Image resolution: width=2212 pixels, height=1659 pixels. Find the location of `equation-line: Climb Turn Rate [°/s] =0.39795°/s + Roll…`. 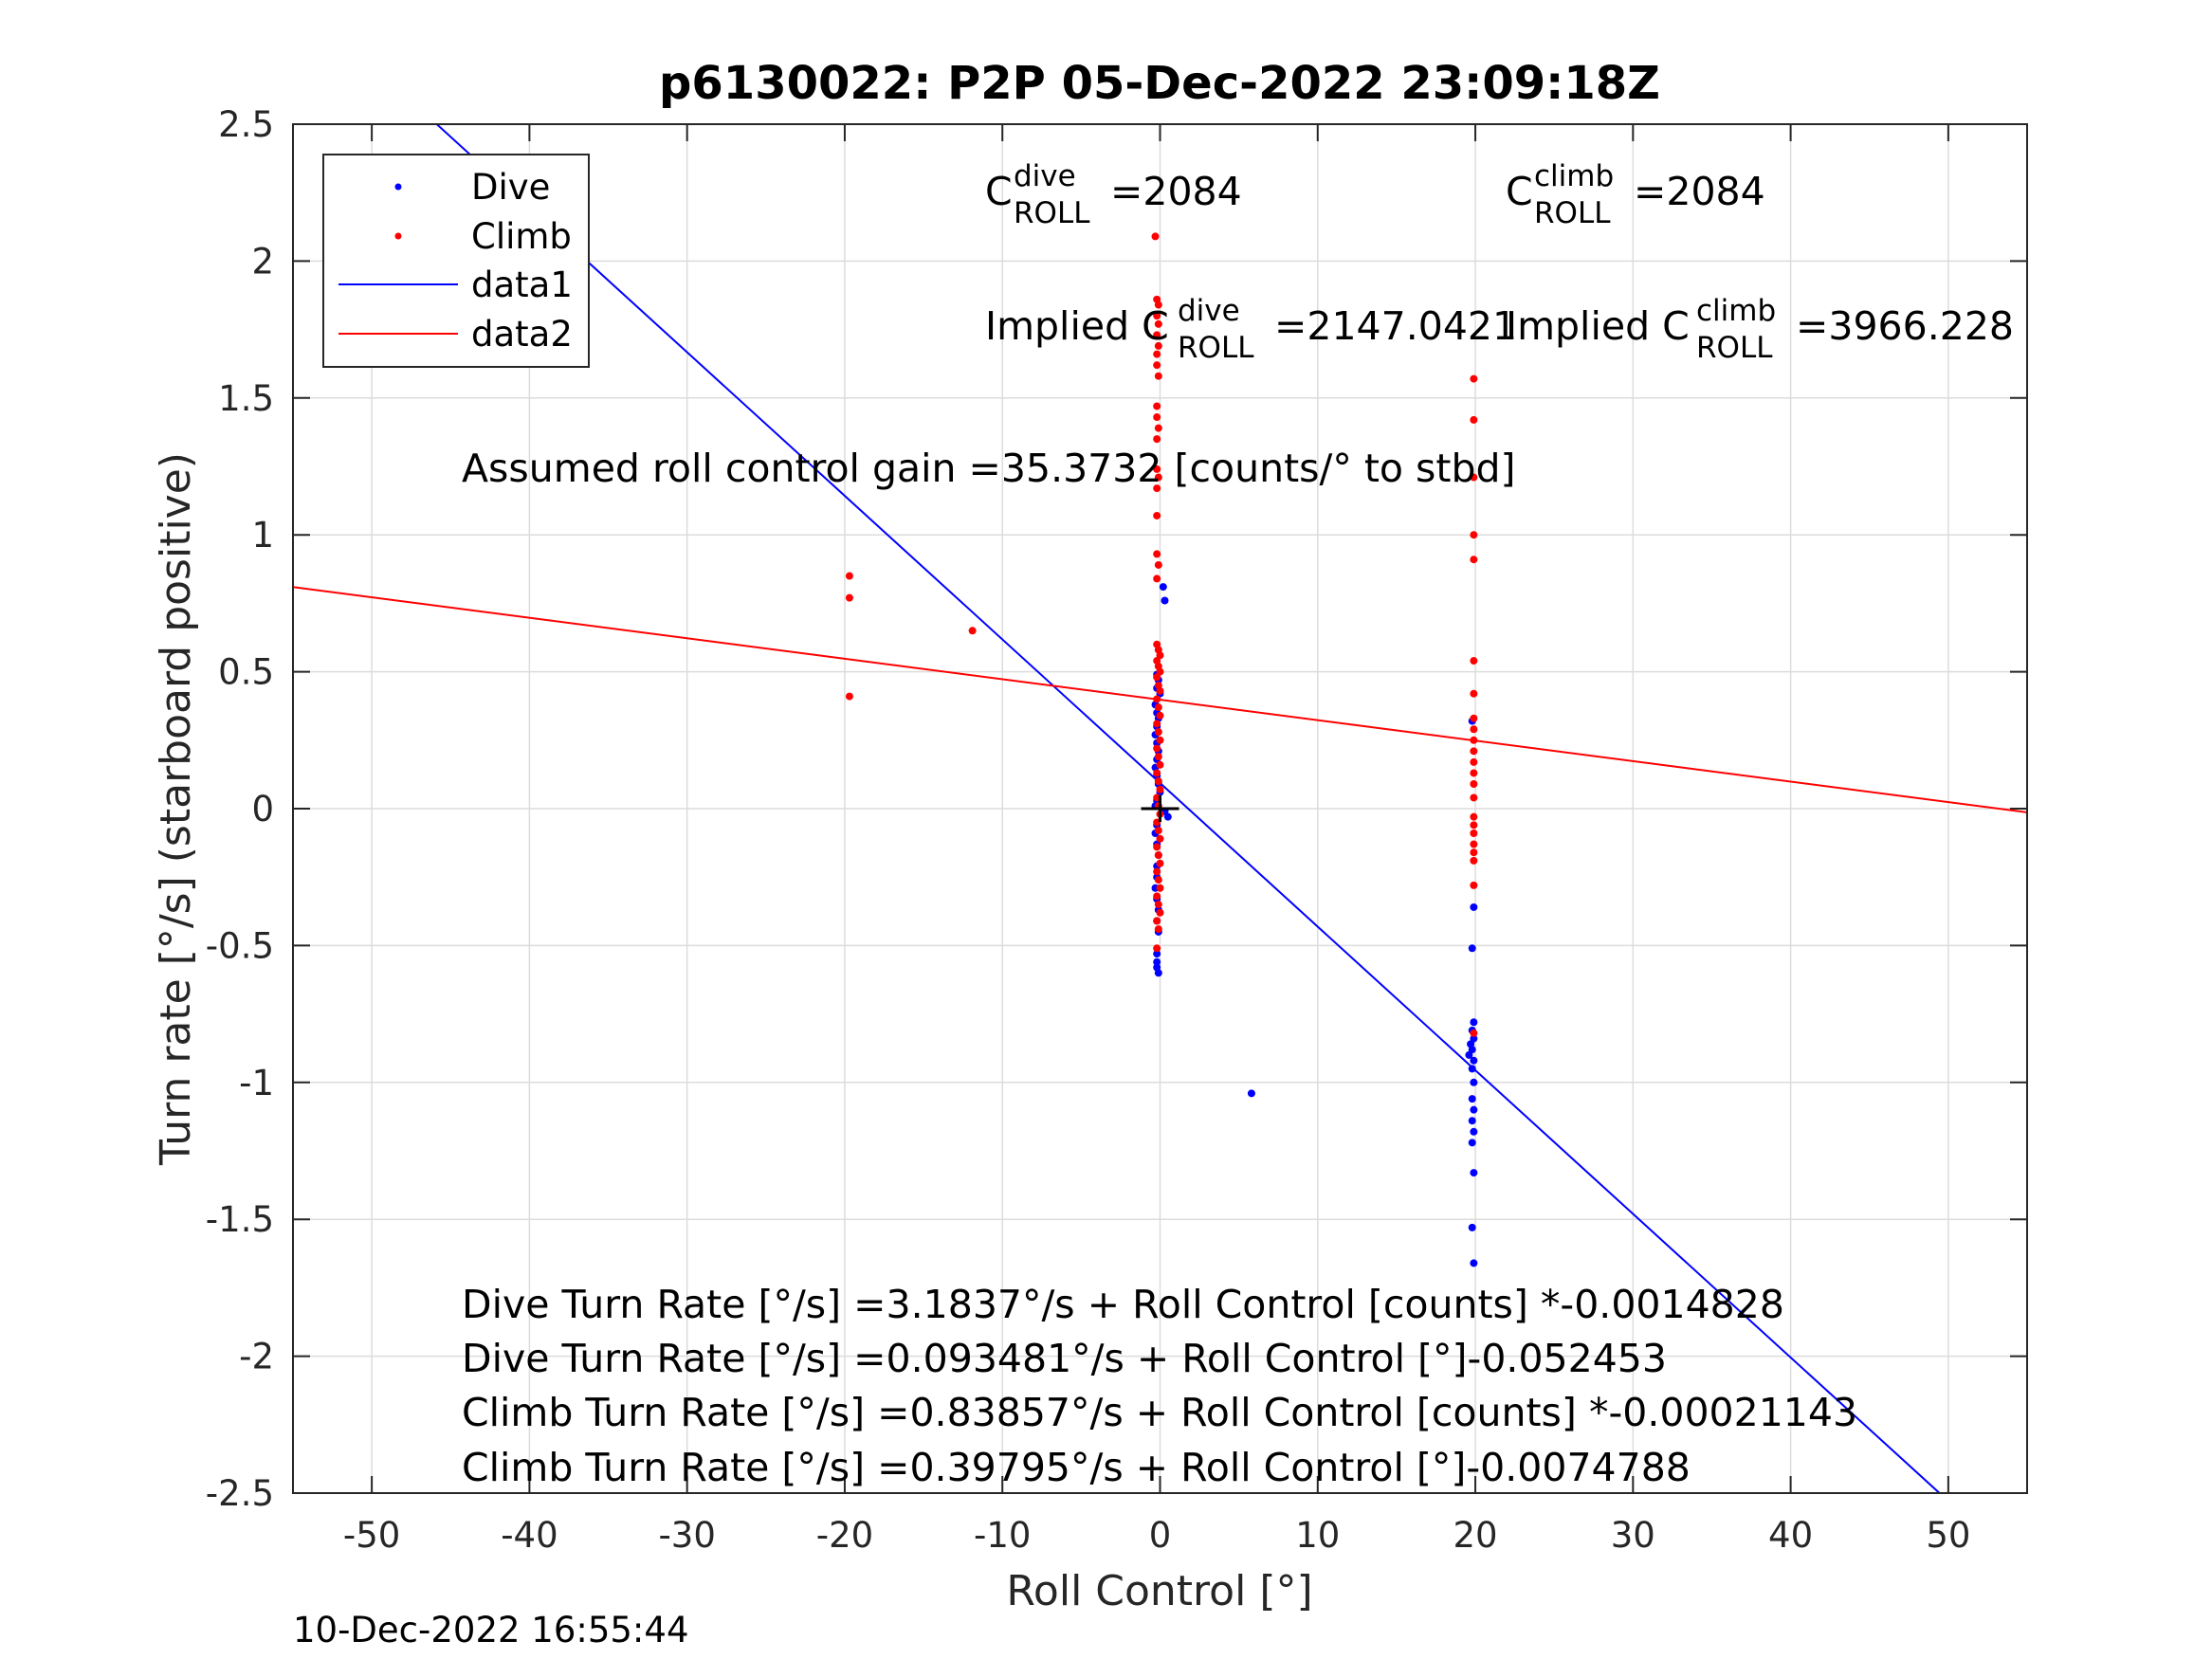

equation-line: Climb Turn Rate [°/s] =0.39795°/s + Roll… is located at coordinates (1076, 1467).